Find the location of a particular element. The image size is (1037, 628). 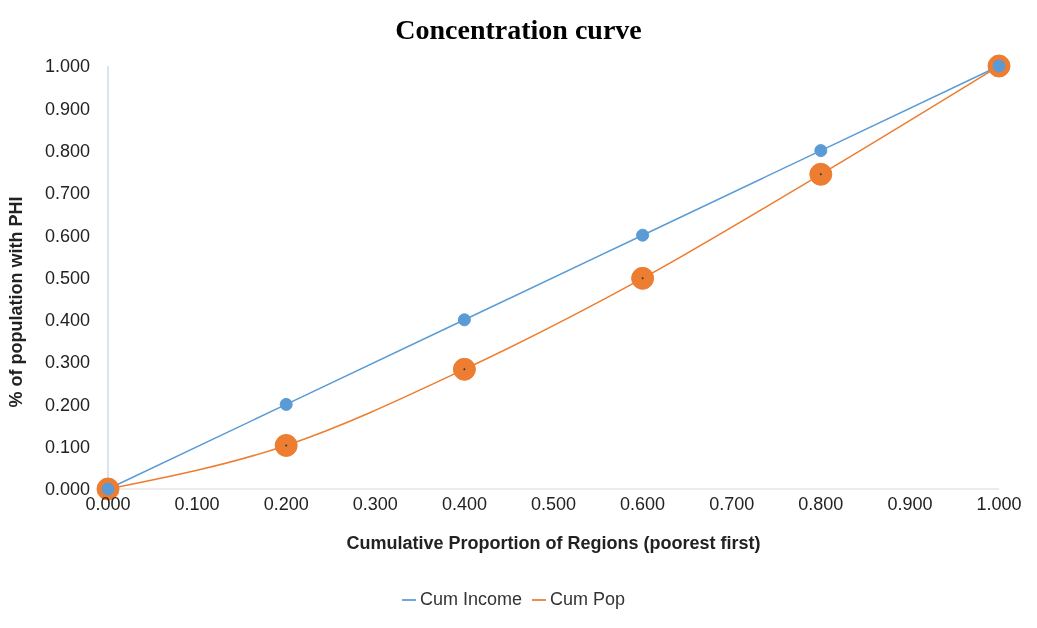

y-tick-label: 1.000 is located at coordinates (67, 66).